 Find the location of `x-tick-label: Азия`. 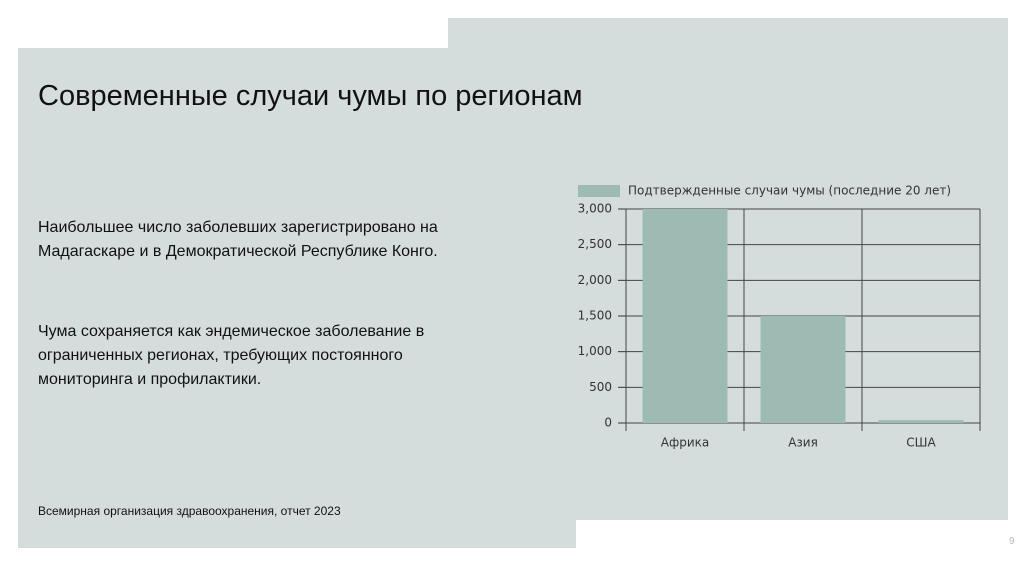

x-tick-label: Азия is located at coordinates (803, 443).